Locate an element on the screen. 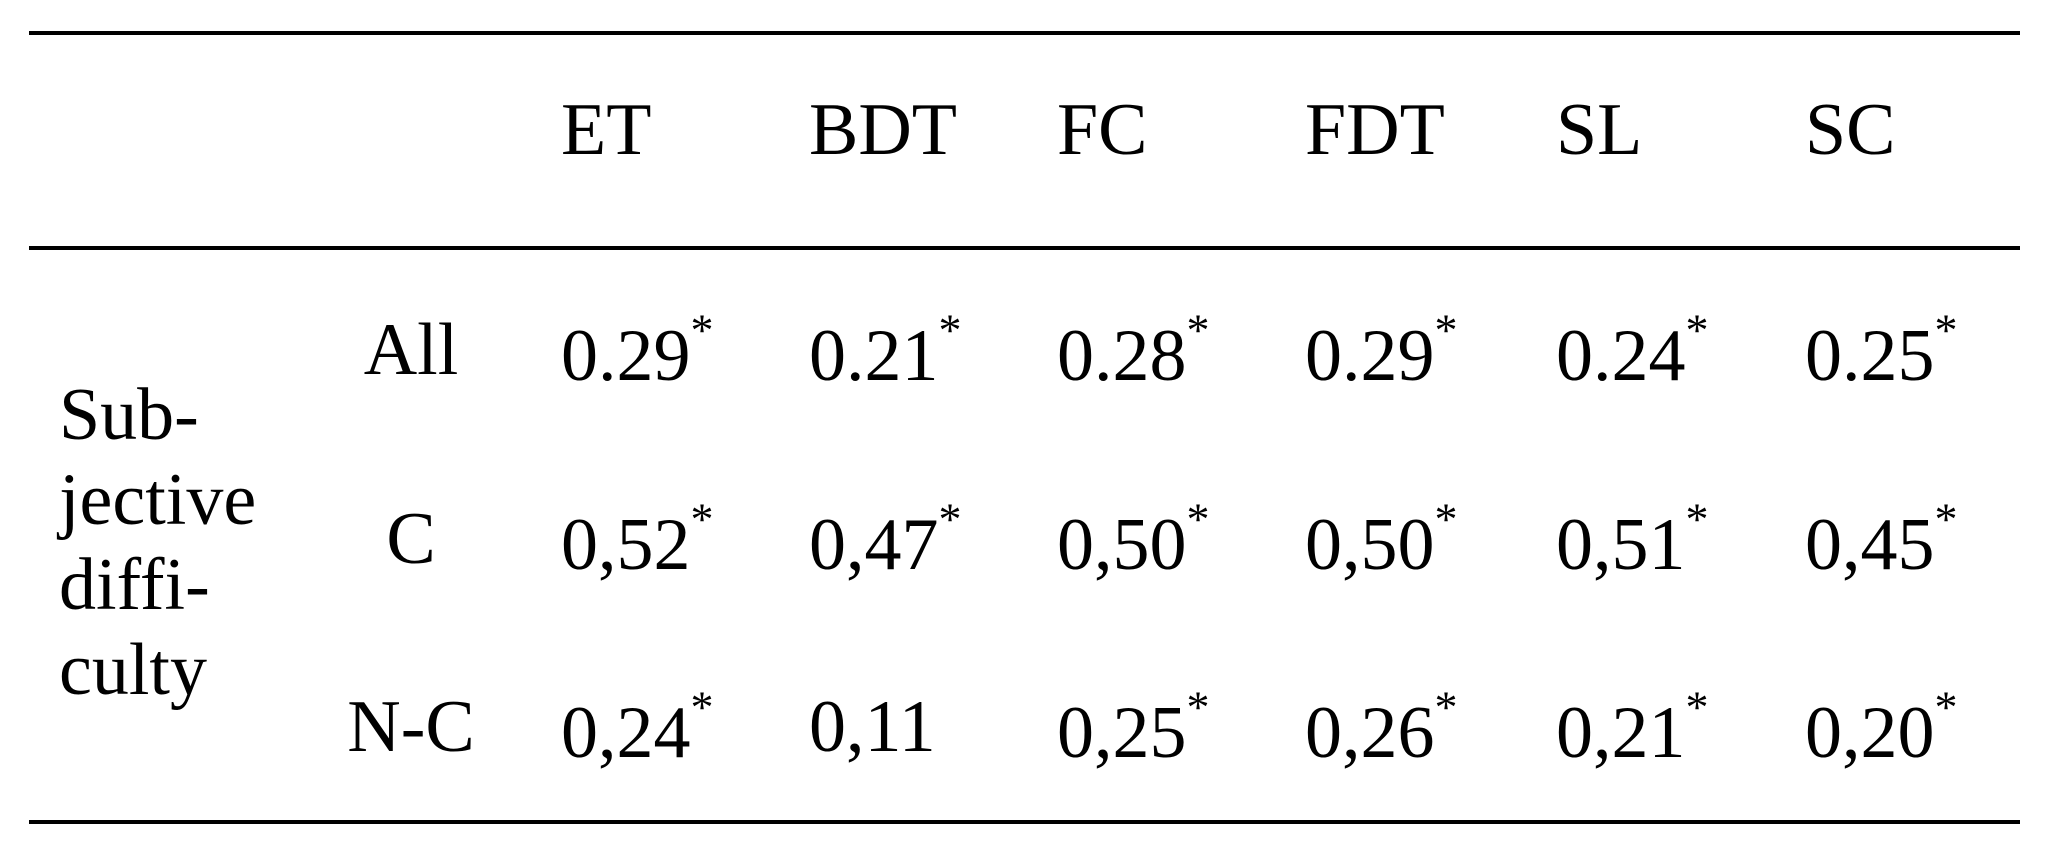  cell: 0,20* is located at coordinates (1881, 727).